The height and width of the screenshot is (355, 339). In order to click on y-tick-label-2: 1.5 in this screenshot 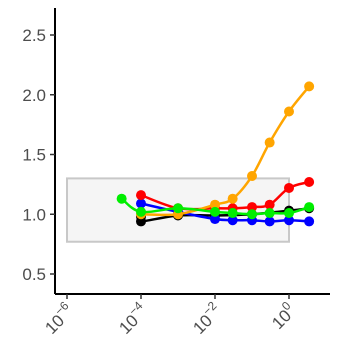, I will do `click(34, 155)`.